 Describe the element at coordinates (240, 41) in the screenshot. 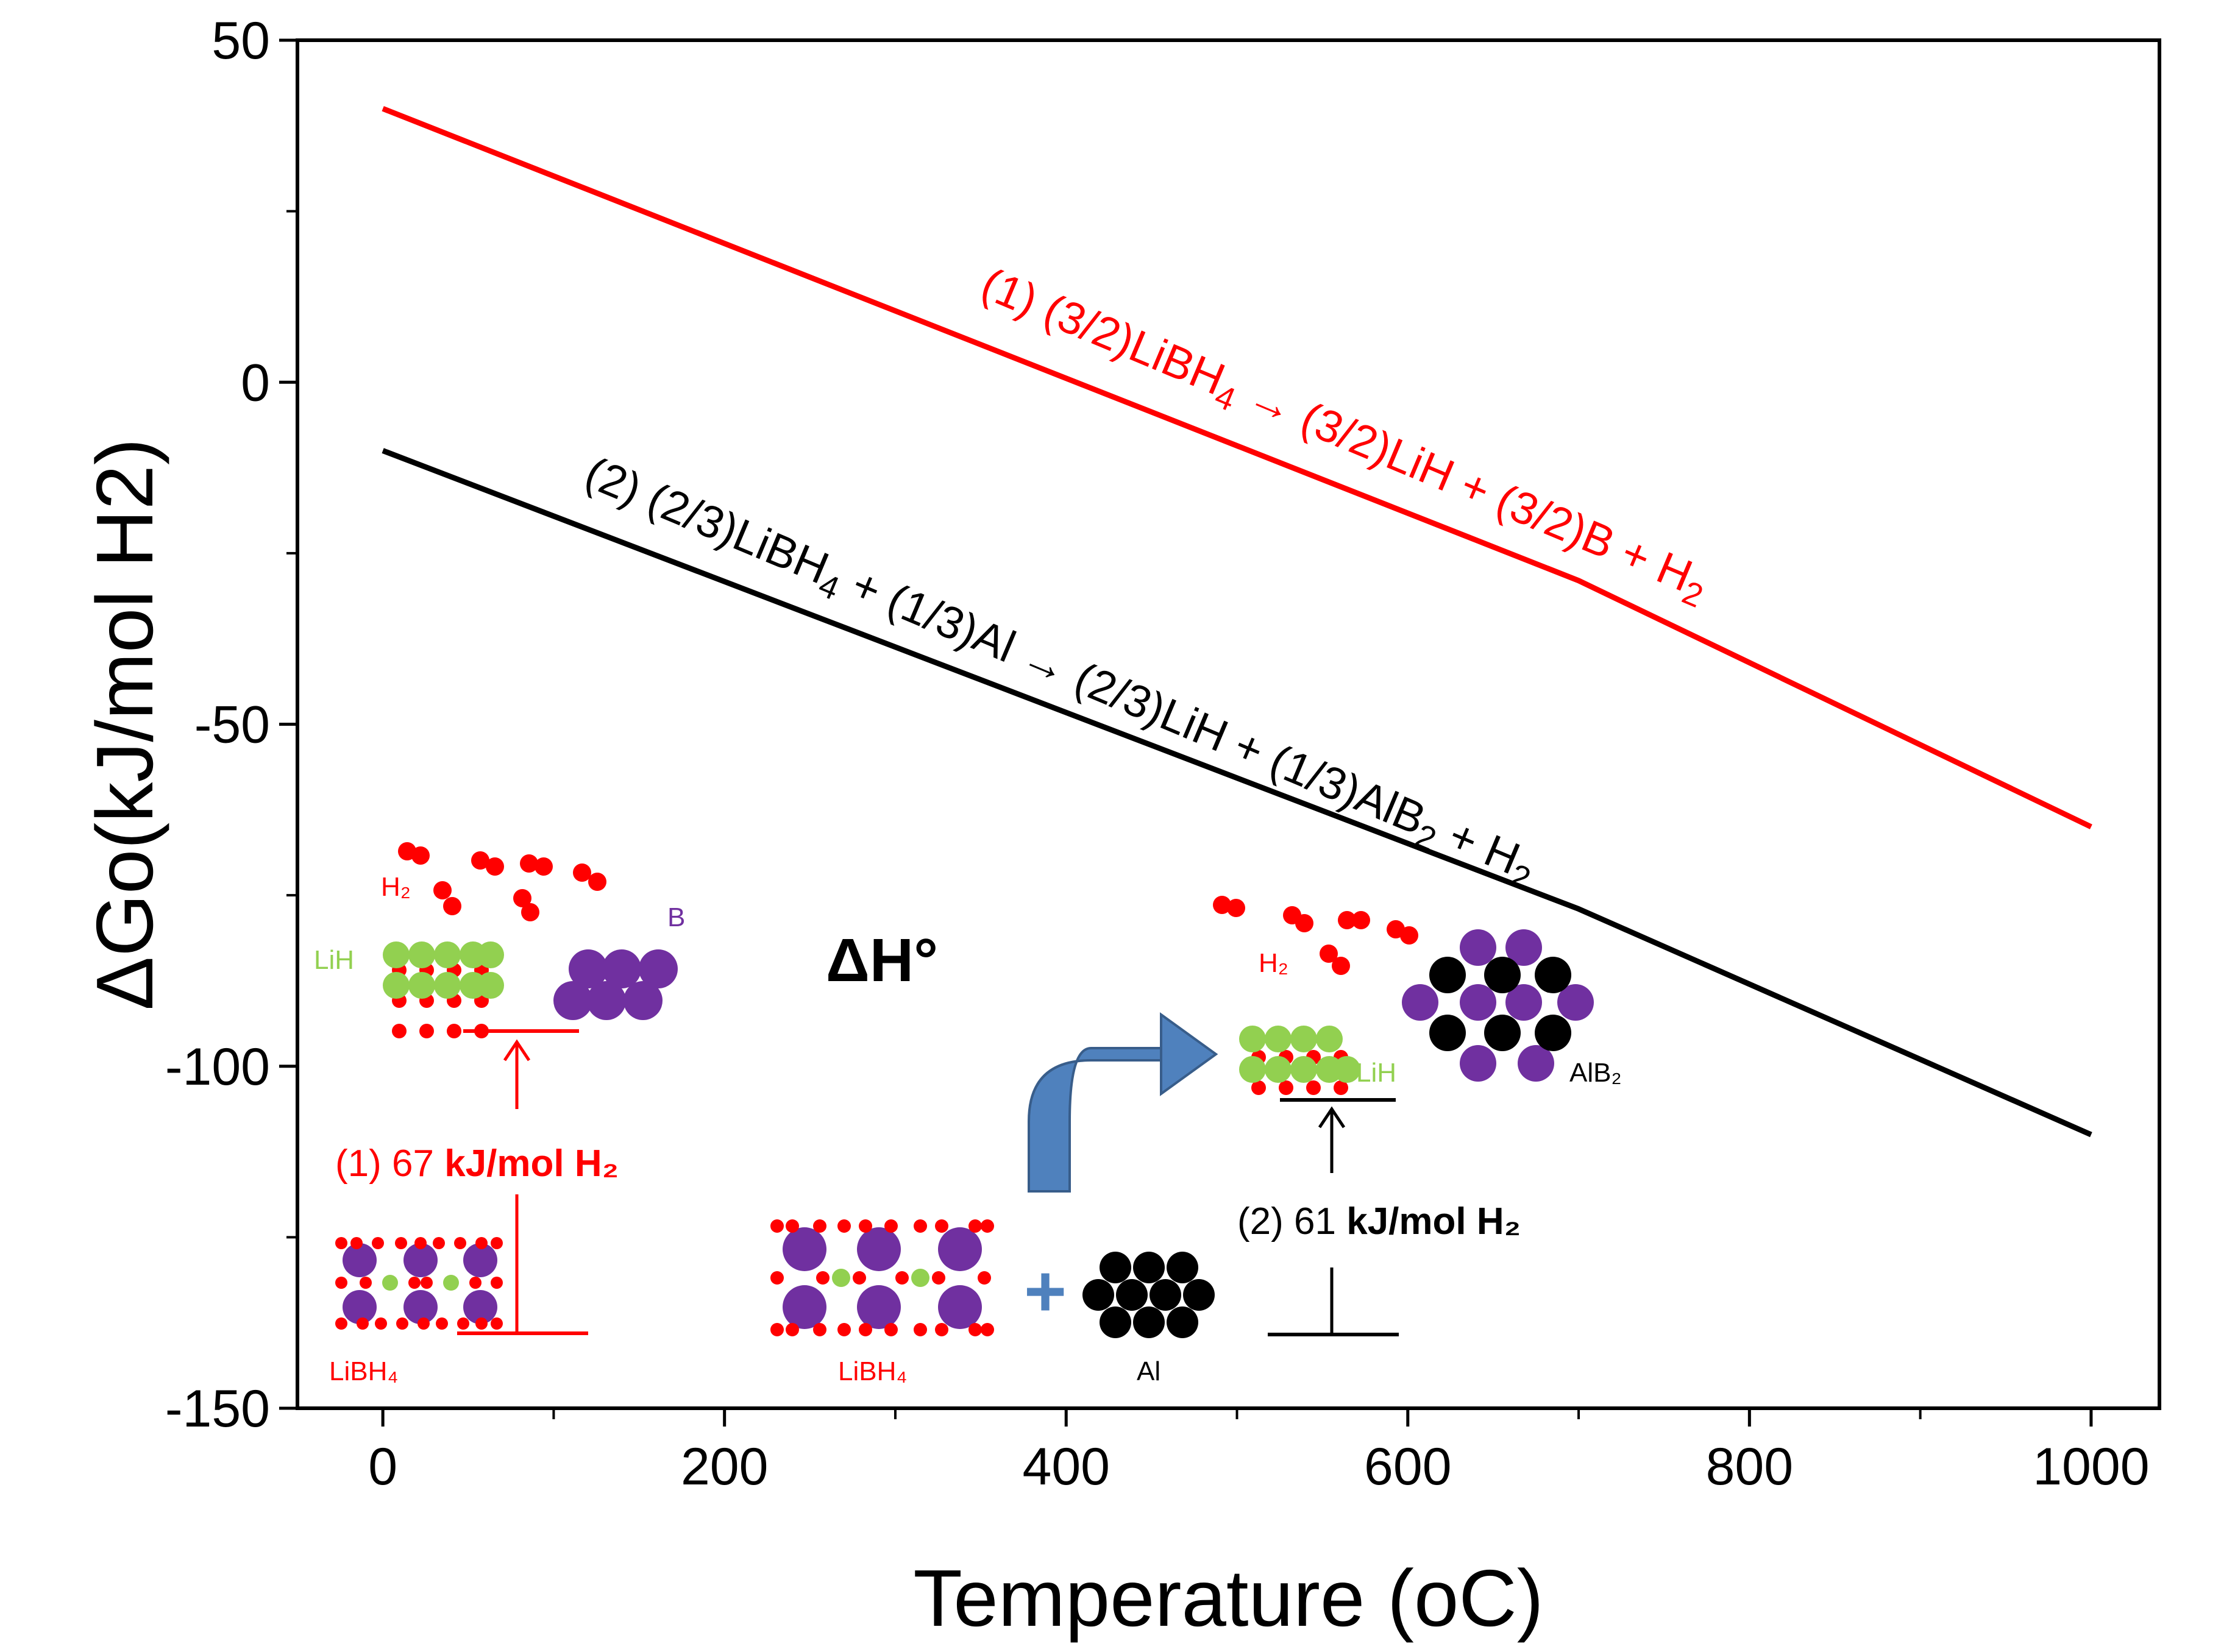

I see `y-tick-label: 50` at that location.